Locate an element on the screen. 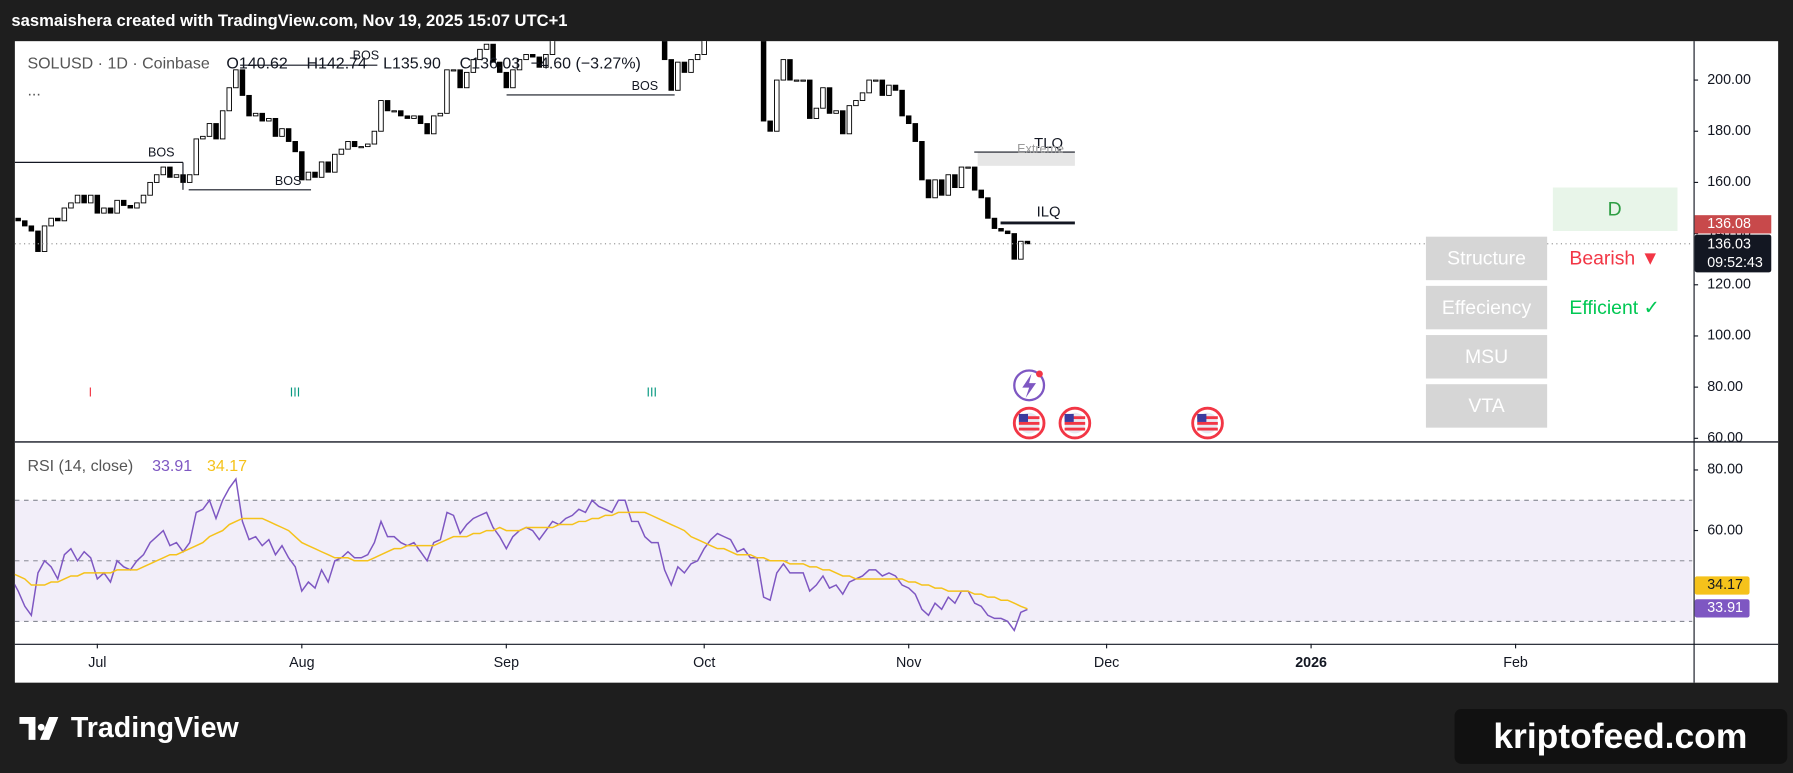  ilq-label: ILQ is located at coordinates (1049, 213).